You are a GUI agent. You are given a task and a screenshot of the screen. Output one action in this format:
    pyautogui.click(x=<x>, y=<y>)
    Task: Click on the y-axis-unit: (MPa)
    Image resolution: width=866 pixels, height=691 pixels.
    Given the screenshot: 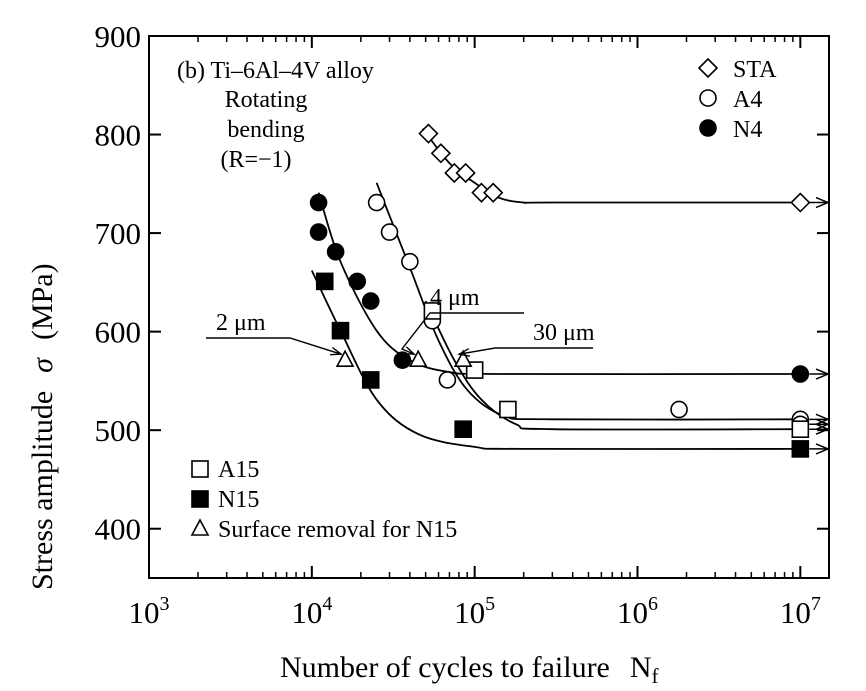 What is the action you would take?
    pyautogui.click(x=42, y=301)
    